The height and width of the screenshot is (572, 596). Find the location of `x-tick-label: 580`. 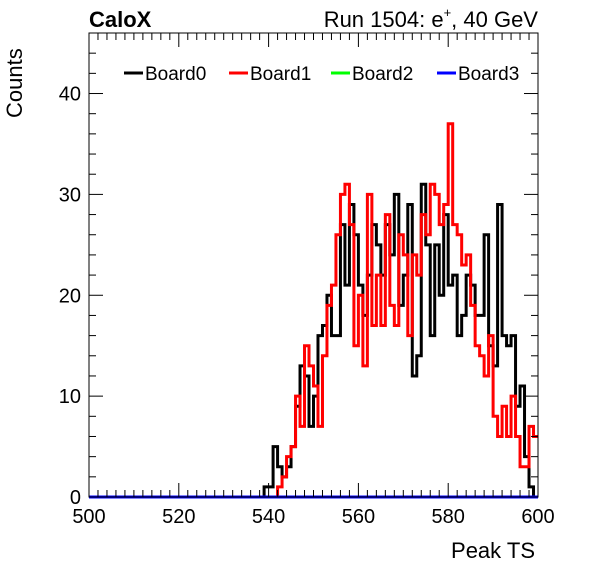

x-tick-label: 580 is located at coordinates (448, 517).